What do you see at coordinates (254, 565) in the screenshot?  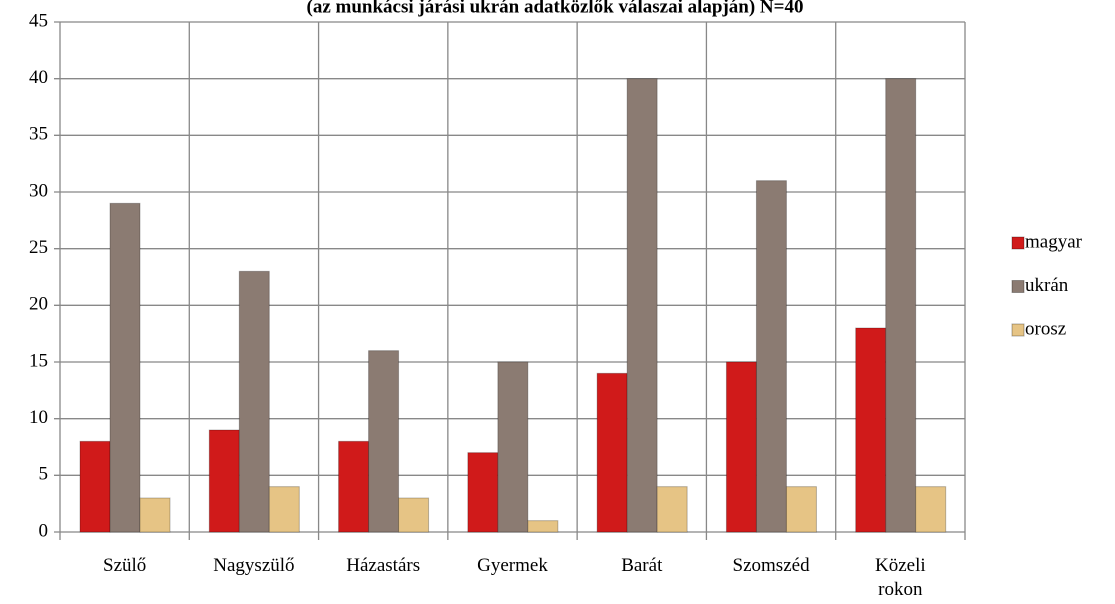 I see `x-tick-label: Nagyszülő` at bounding box center [254, 565].